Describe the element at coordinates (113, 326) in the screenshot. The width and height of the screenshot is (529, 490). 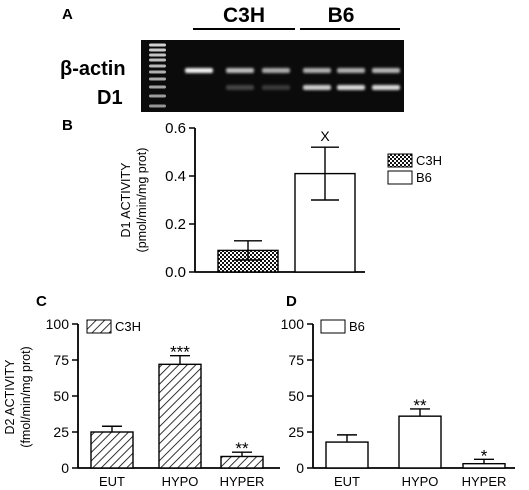
I see `legend-c: C3H` at that location.